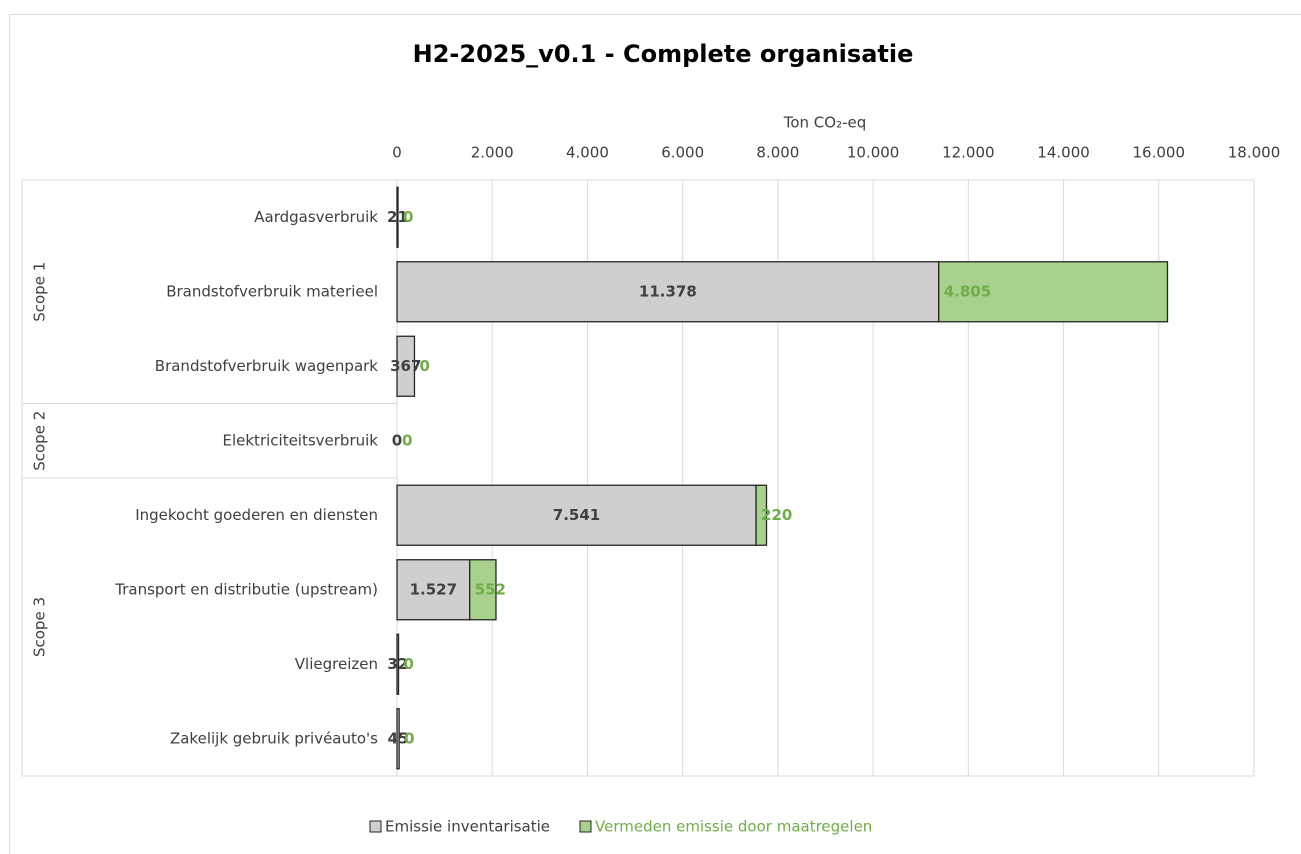 The height and width of the screenshot is (854, 1301). What do you see at coordinates (682, 153) in the screenshot?
I see `x-tick-label: 6.000` at bounding box center [682, 153].